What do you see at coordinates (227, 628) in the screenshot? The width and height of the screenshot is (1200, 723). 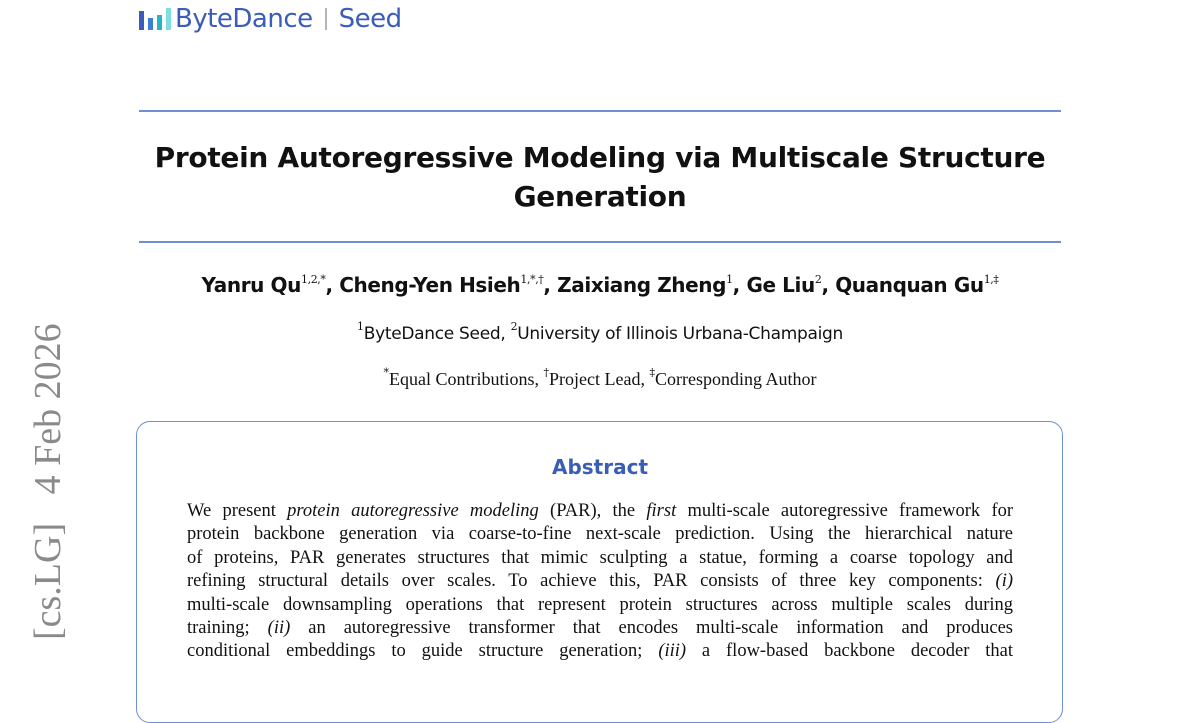 I see `abstract-text: training;` at bounding box center [227, 628].